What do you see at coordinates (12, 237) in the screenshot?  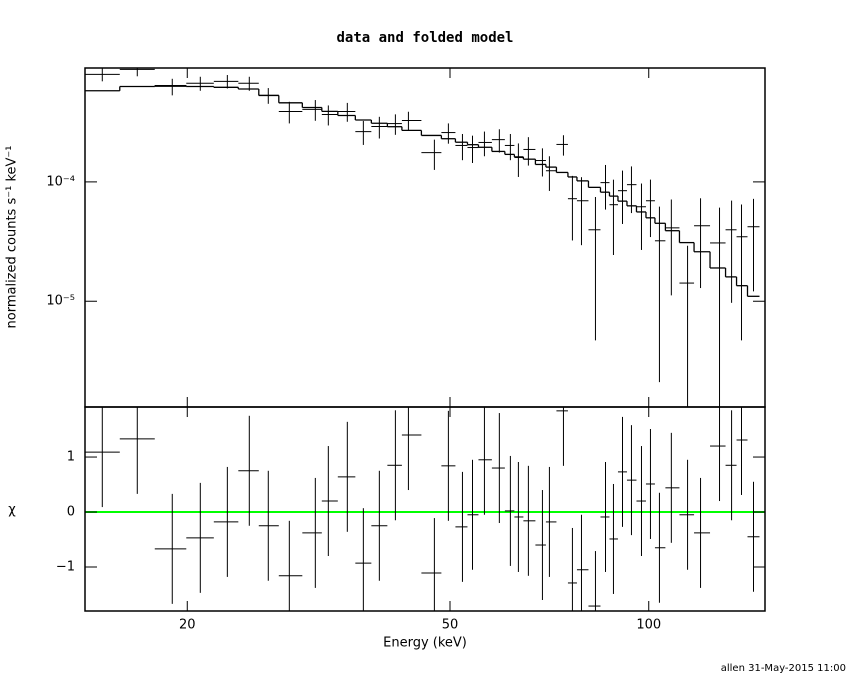 I see `y-axis-label: normalized counts s⁻¹ keV⁻¹` at bounding box center [12, 237].